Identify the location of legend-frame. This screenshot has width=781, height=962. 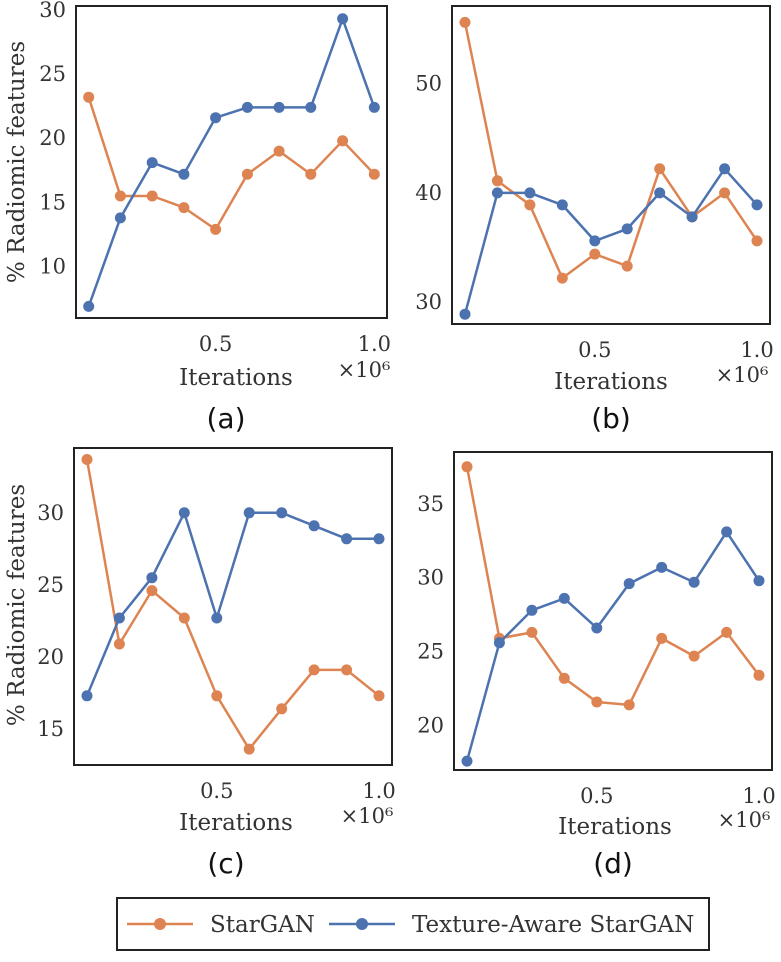
(413, 924).